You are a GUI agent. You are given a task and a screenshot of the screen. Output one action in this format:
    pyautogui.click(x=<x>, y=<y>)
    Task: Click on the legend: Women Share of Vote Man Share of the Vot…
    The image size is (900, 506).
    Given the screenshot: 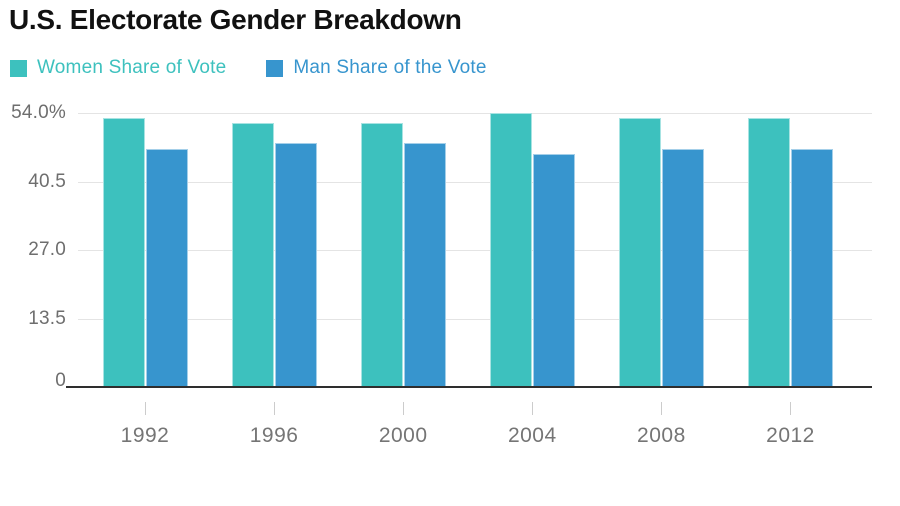 What is the action you would take?
    pyautogui.click(x=248, y=68)
    